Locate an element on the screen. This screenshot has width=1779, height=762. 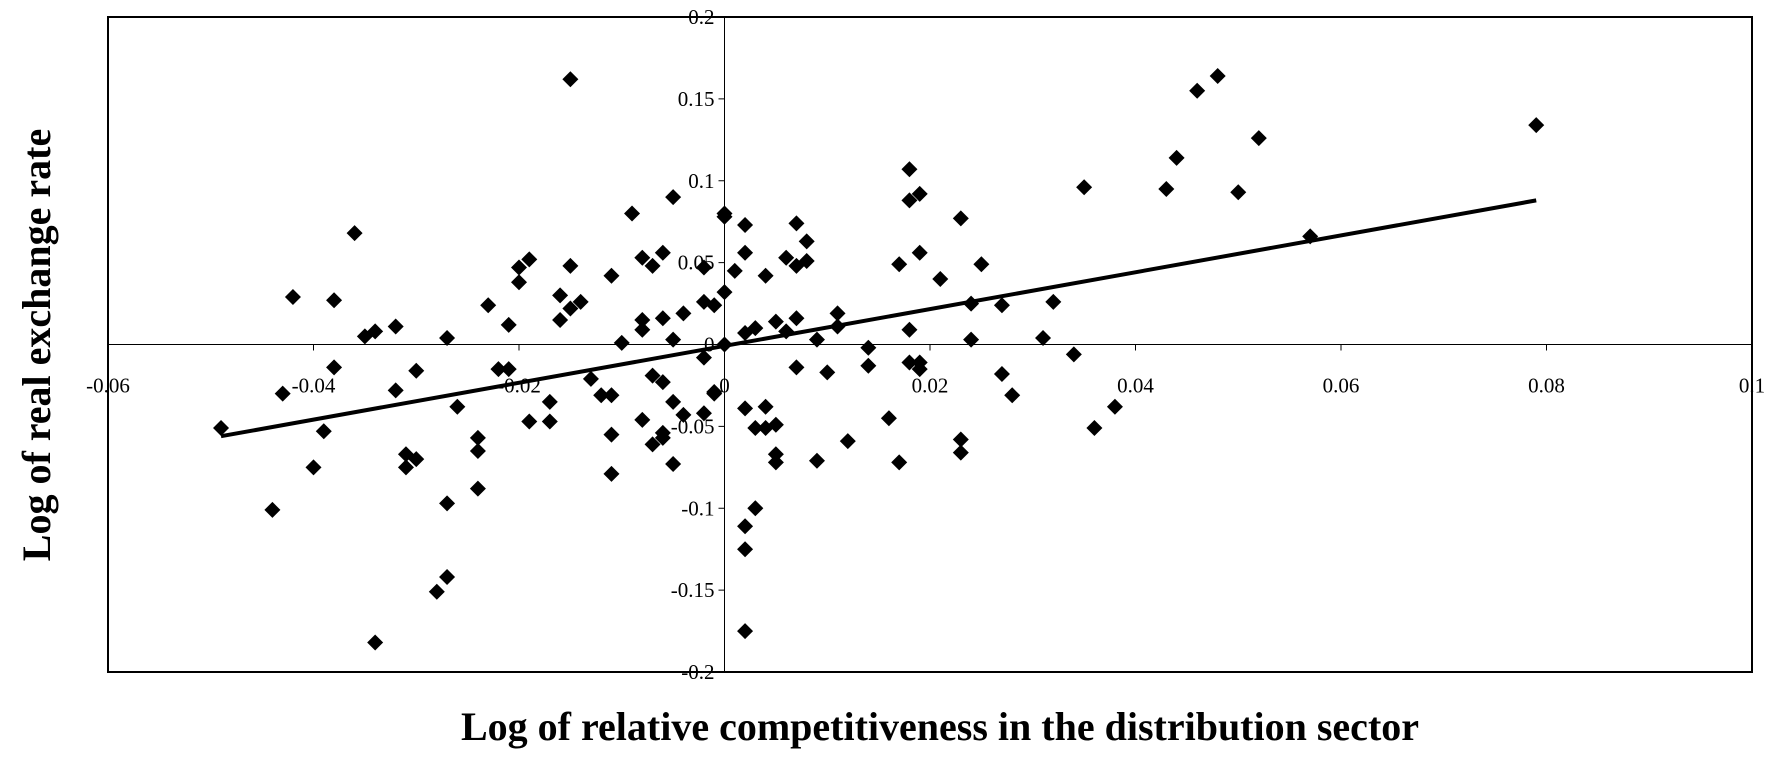
x-tick-label: 0.04 is located at coordinates (1135, 386).